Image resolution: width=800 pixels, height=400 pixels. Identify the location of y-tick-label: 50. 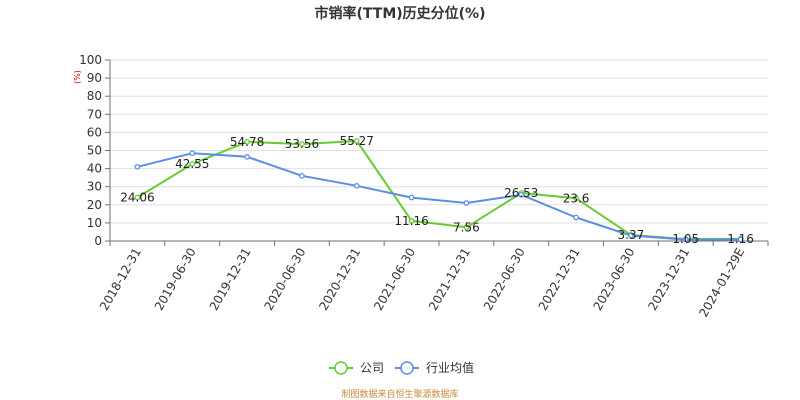
(94, 151).